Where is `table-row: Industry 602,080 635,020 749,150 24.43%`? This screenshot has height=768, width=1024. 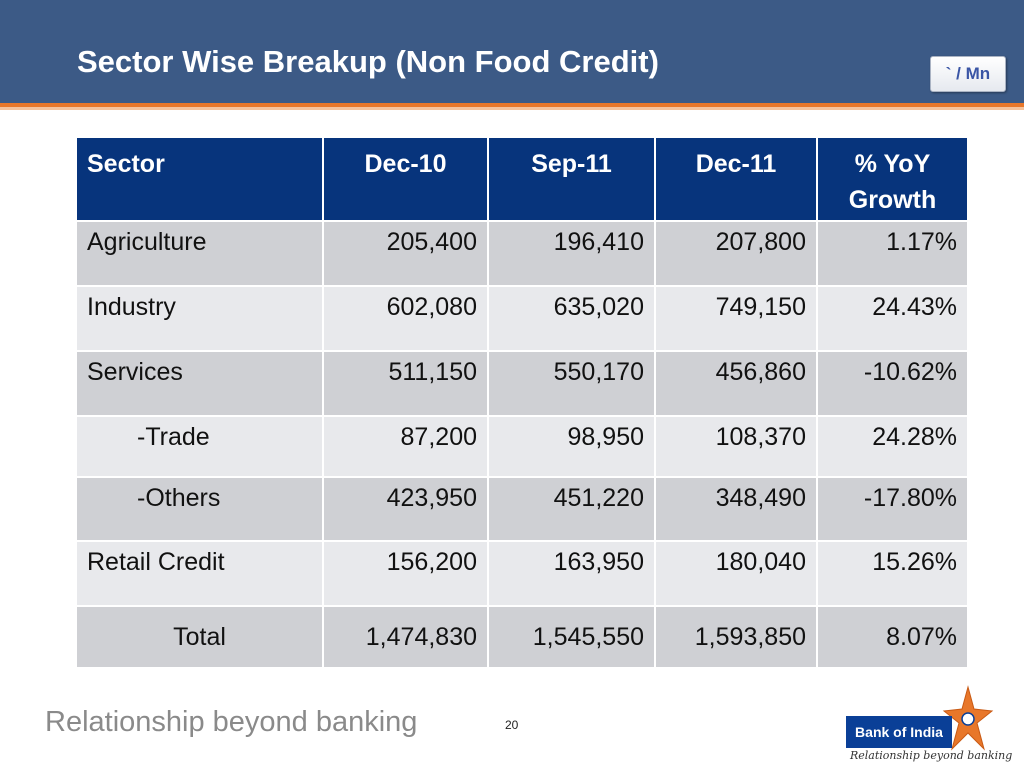 table-row: Industry 602,080 635,020 749,150 24.43% is located at coordinates (522, 318).